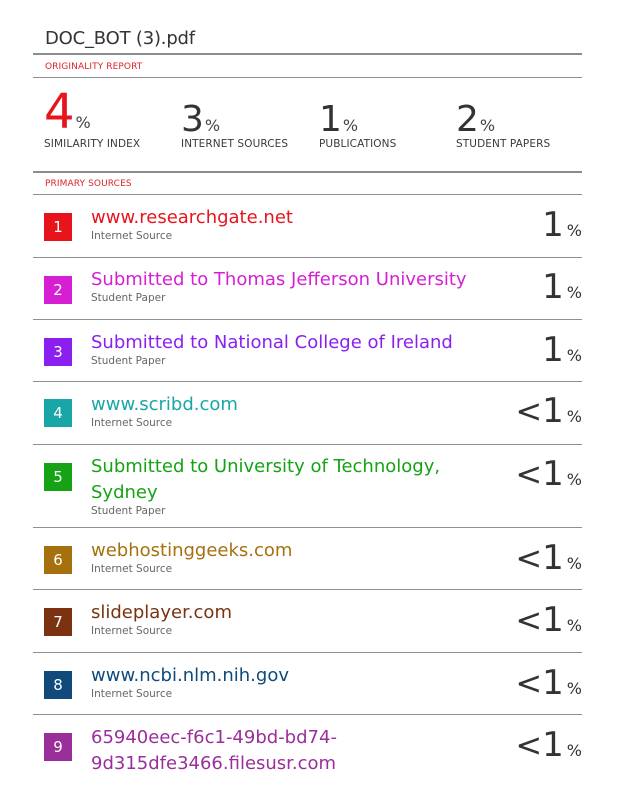 This screenshot has height=805, width=621. I want to click on source-name: Submitted to National College of Ireland, so click(272, 342).